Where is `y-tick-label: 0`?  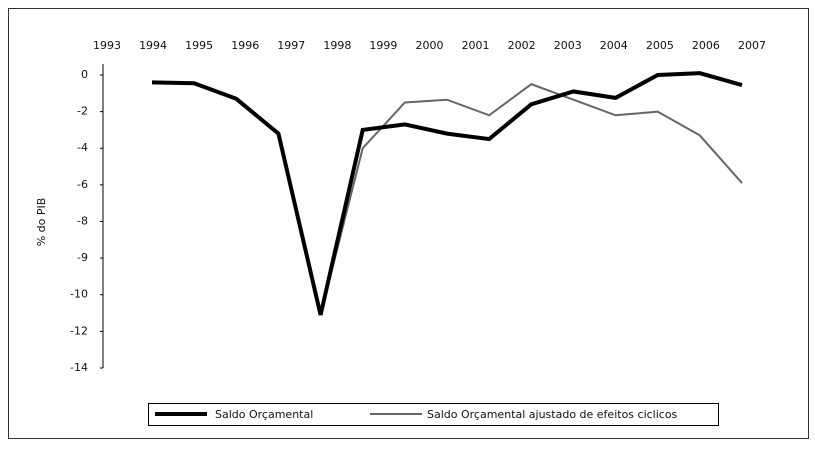
y-tick-label: 0 is located at coordinates (84, 74).